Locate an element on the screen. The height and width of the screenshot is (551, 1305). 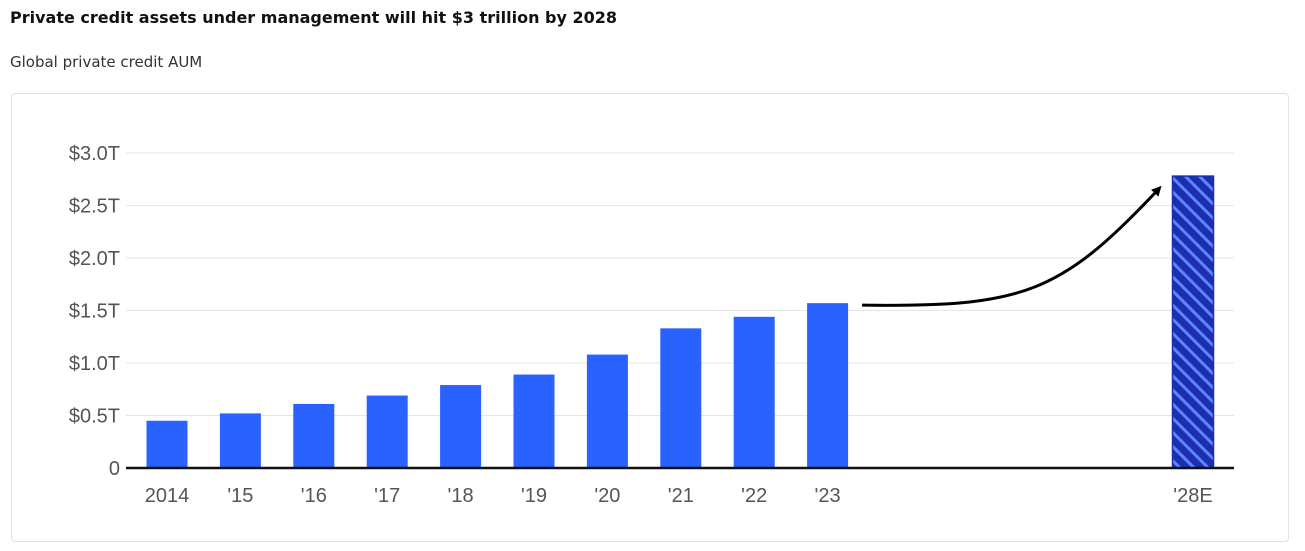
x-tick-label: '19 is located at coordinates (534, 496).